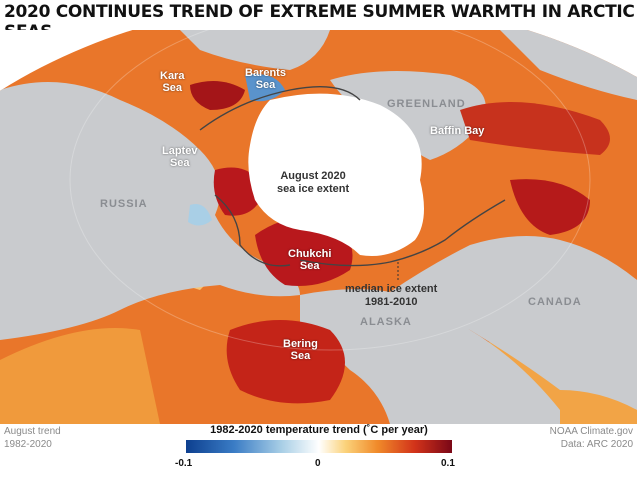 This screenshot has height=484, width=637. What do you see at coordinates (124, 204) in the screenshot?
I see `russia-label: RUSSIA` at bounding box center [124, 204].